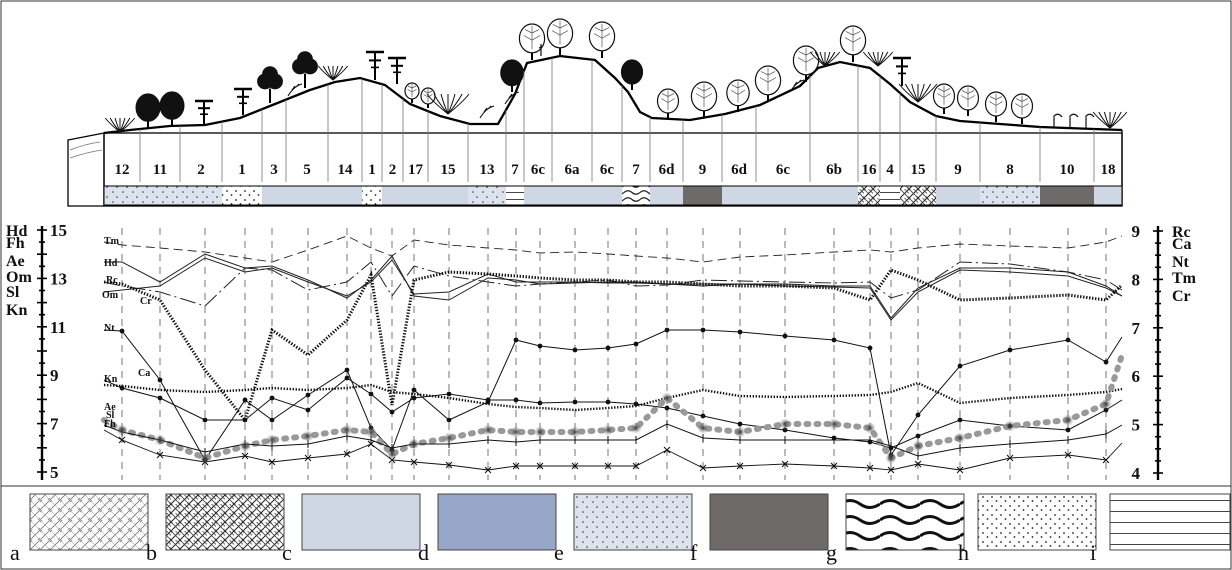 The image size is (1232, 570). Describe the element at coordinates (834, 170) in the screenshot. I see `segment-label: 6b` at that location.